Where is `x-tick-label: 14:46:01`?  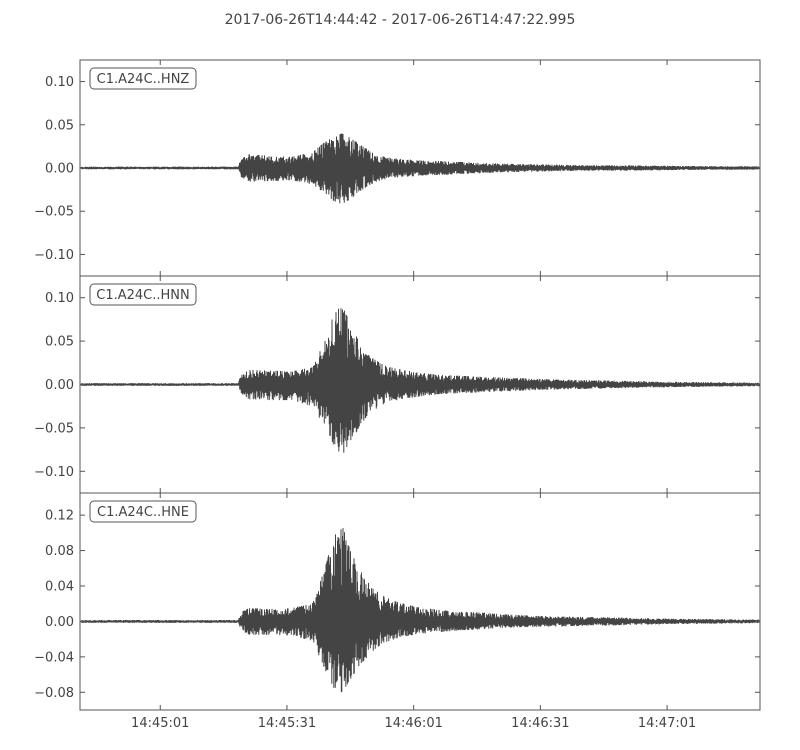 x-tick-label: 14:46:01 is located at coordinates (413, 723).